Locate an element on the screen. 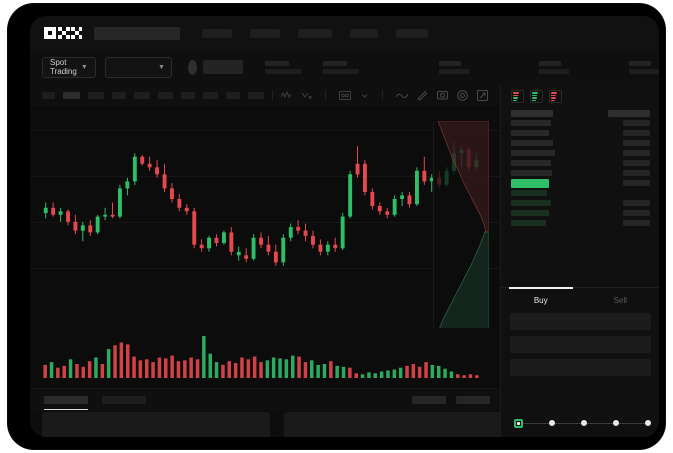  pair-name is located at coordinates (222, 67).